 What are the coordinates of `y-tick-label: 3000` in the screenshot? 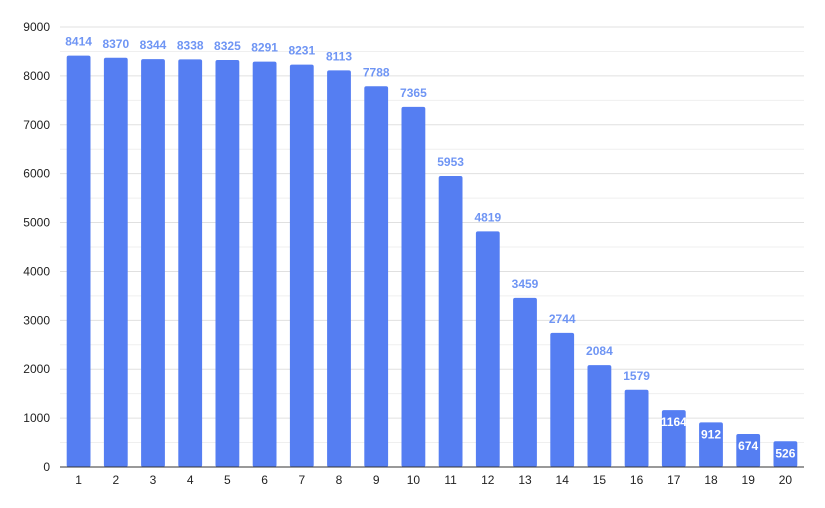 It's located at (36, 320).